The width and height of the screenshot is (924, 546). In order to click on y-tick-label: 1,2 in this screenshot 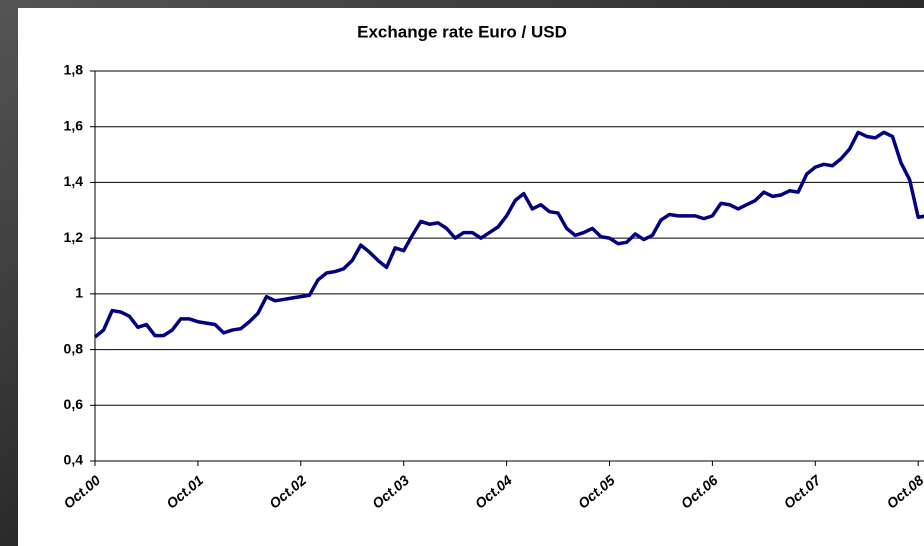, I will do `click(74, 237)`.